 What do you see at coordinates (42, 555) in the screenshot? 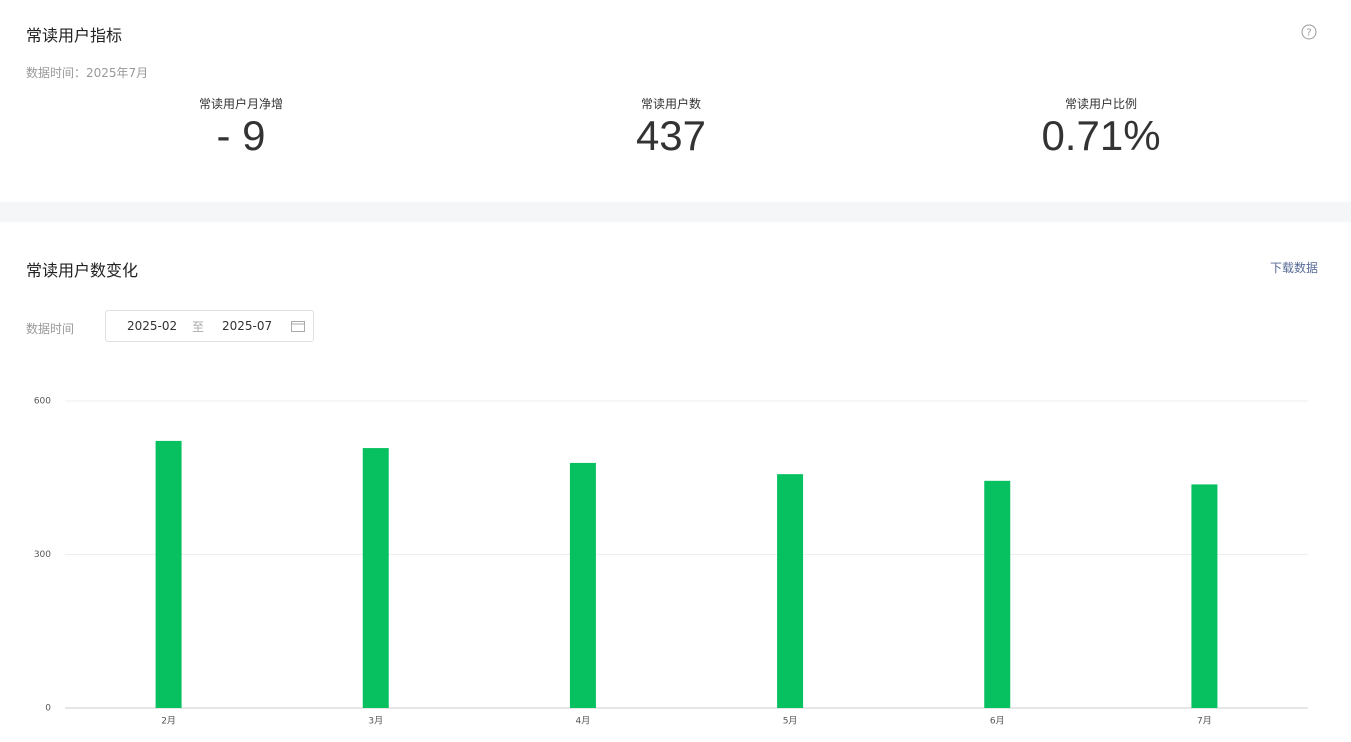
I see `y-tick-label: 300` at bounding box center [42, 555].